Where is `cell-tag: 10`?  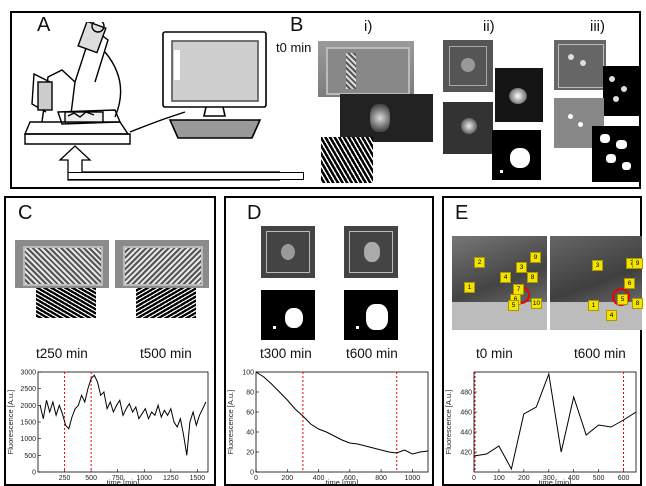
cell-tag: 10 is located at coordinates (536, 303).